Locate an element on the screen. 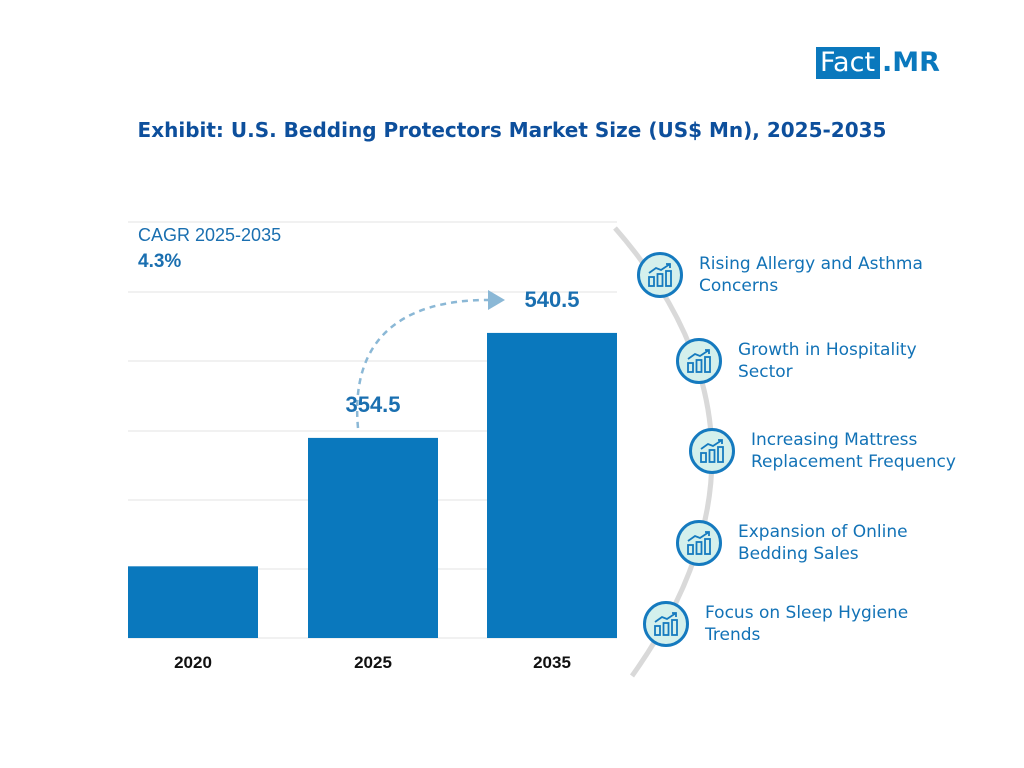  driver-label: Focus on Sleep Hygiene Trends is located at coordinates (806, 624).